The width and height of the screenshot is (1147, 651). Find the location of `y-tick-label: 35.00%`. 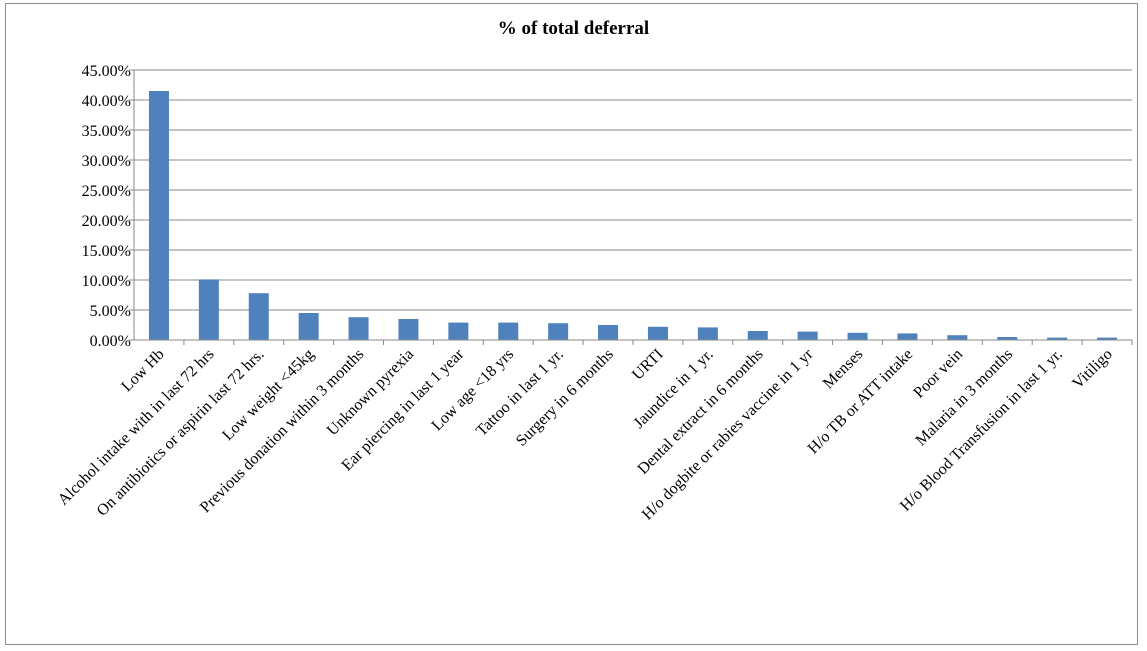

y-tick-label: 35.00% is located at coordinates (106, 131).